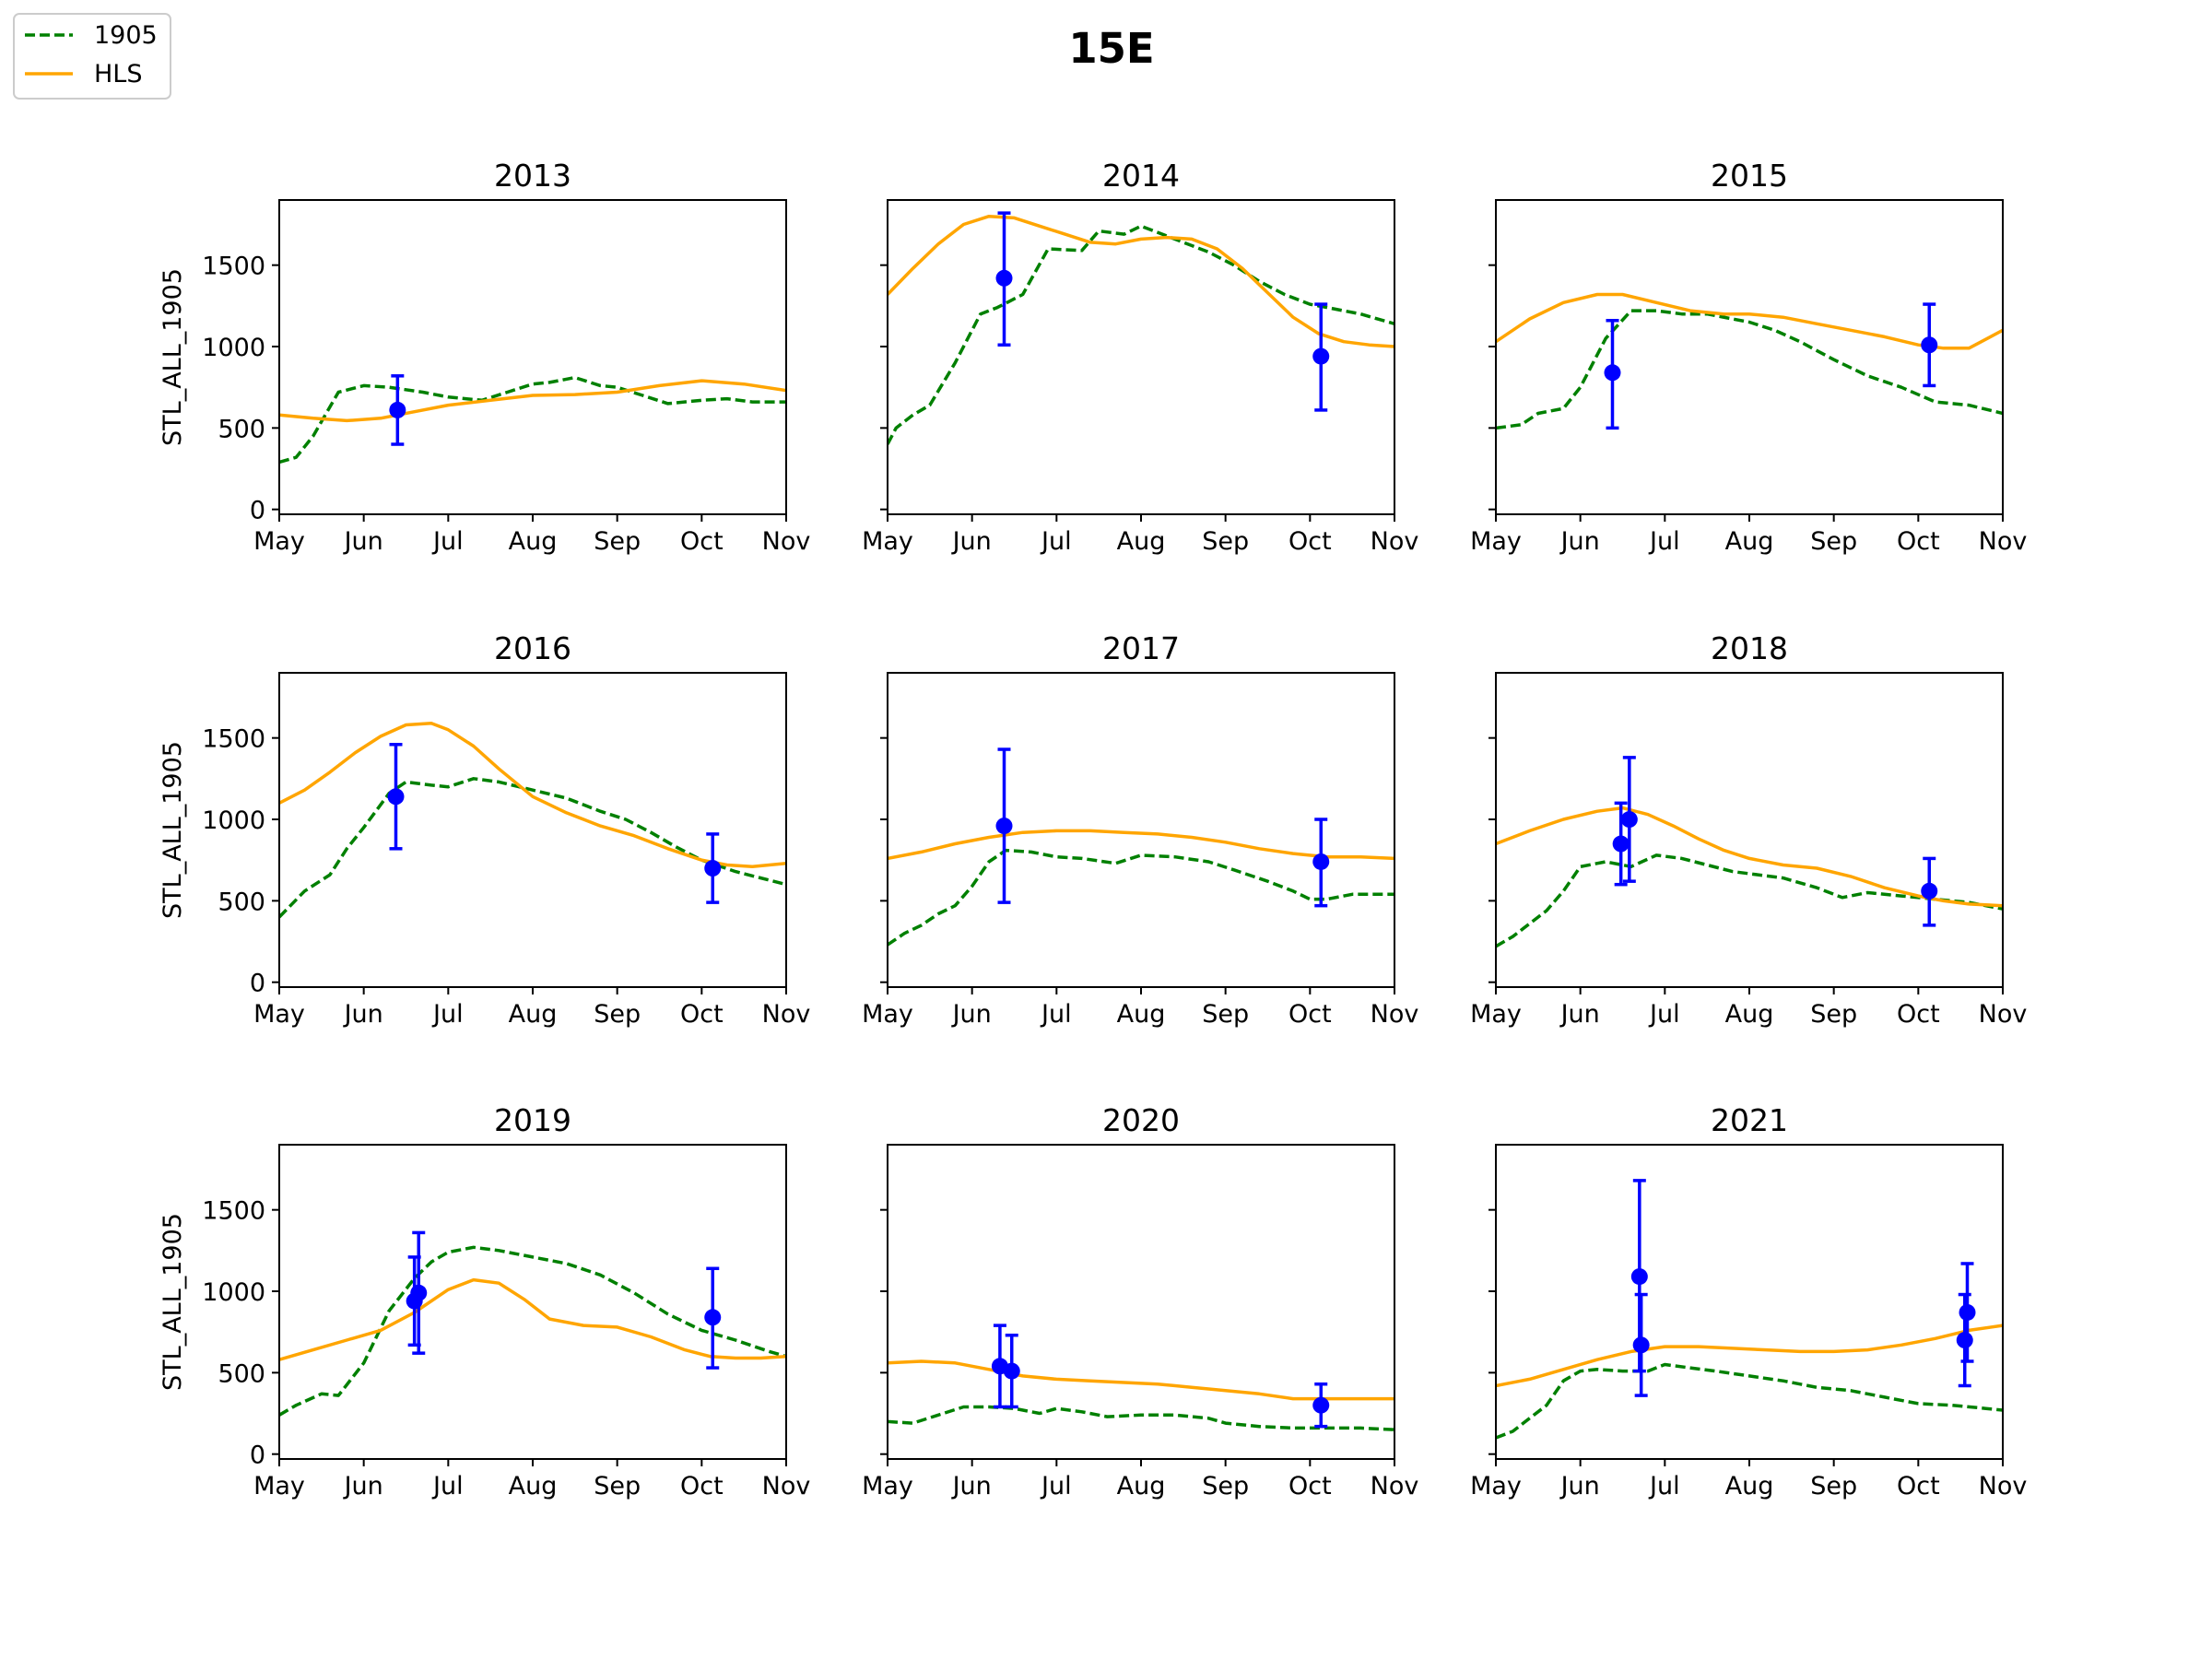  What do you see at coordinates (1140, 357) in the screenshot?
I see `subplot-2014: 2014 May Jun Jul Aug Sep Oct Nov` at bounding box center [1140, 357].